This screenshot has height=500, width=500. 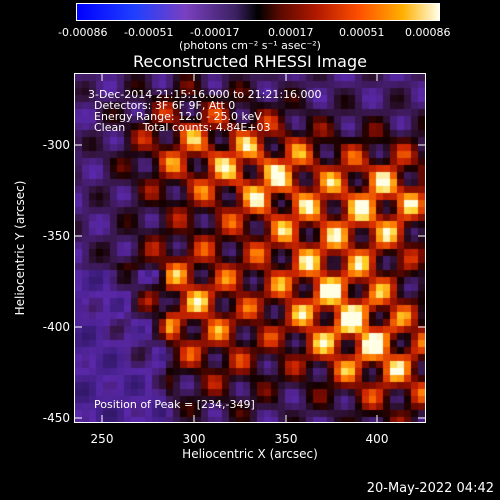 I want to click on y-tick-label: -400, so click(x=56, y=327).